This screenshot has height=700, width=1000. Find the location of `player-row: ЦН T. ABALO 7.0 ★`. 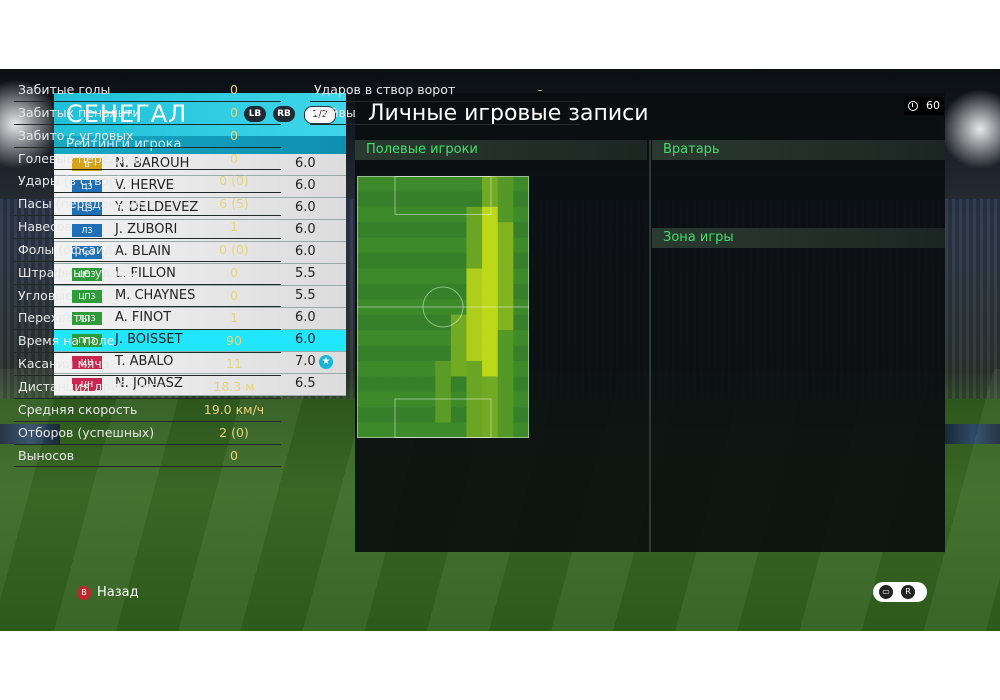

player-row: ЦН T. ABALO 7.0 ★ is located at coordinates (200, 363).